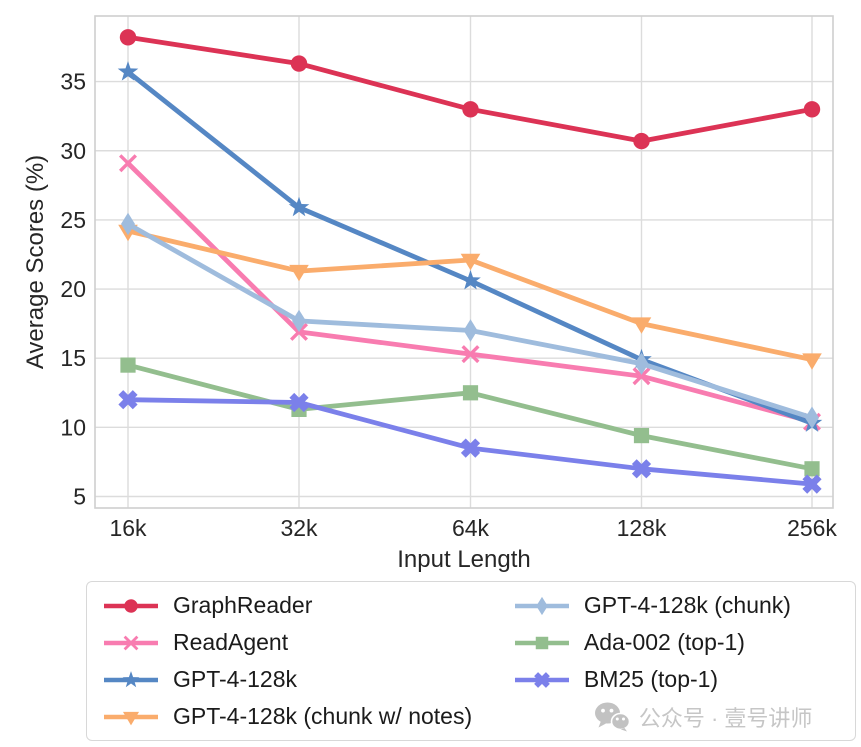 Image resolution: width=861 pixels, height=747 pixels. I want to click on wechat-icon, so click(612, 716).